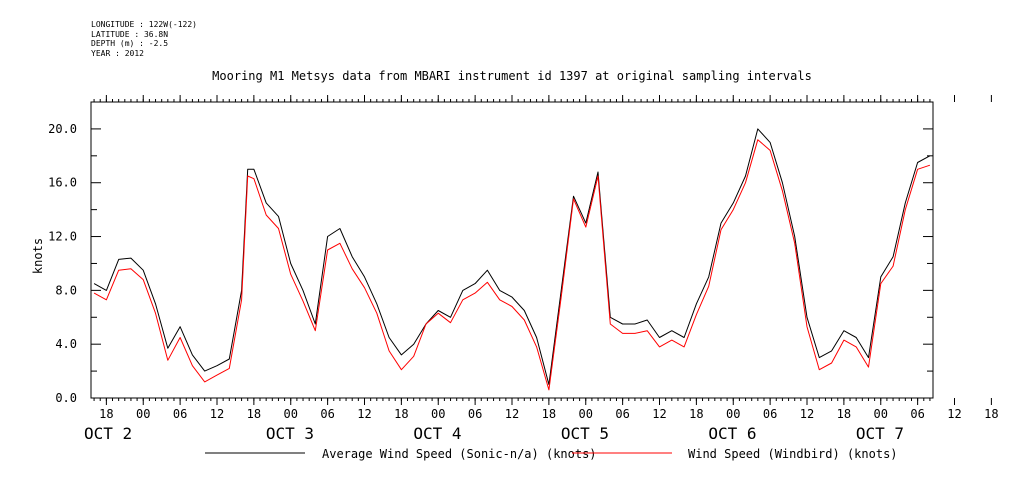  Describe the element at coordinates (130, 34) in the screenshot. I see `latitude-text: LATITUDE : 36.8N` at that location.